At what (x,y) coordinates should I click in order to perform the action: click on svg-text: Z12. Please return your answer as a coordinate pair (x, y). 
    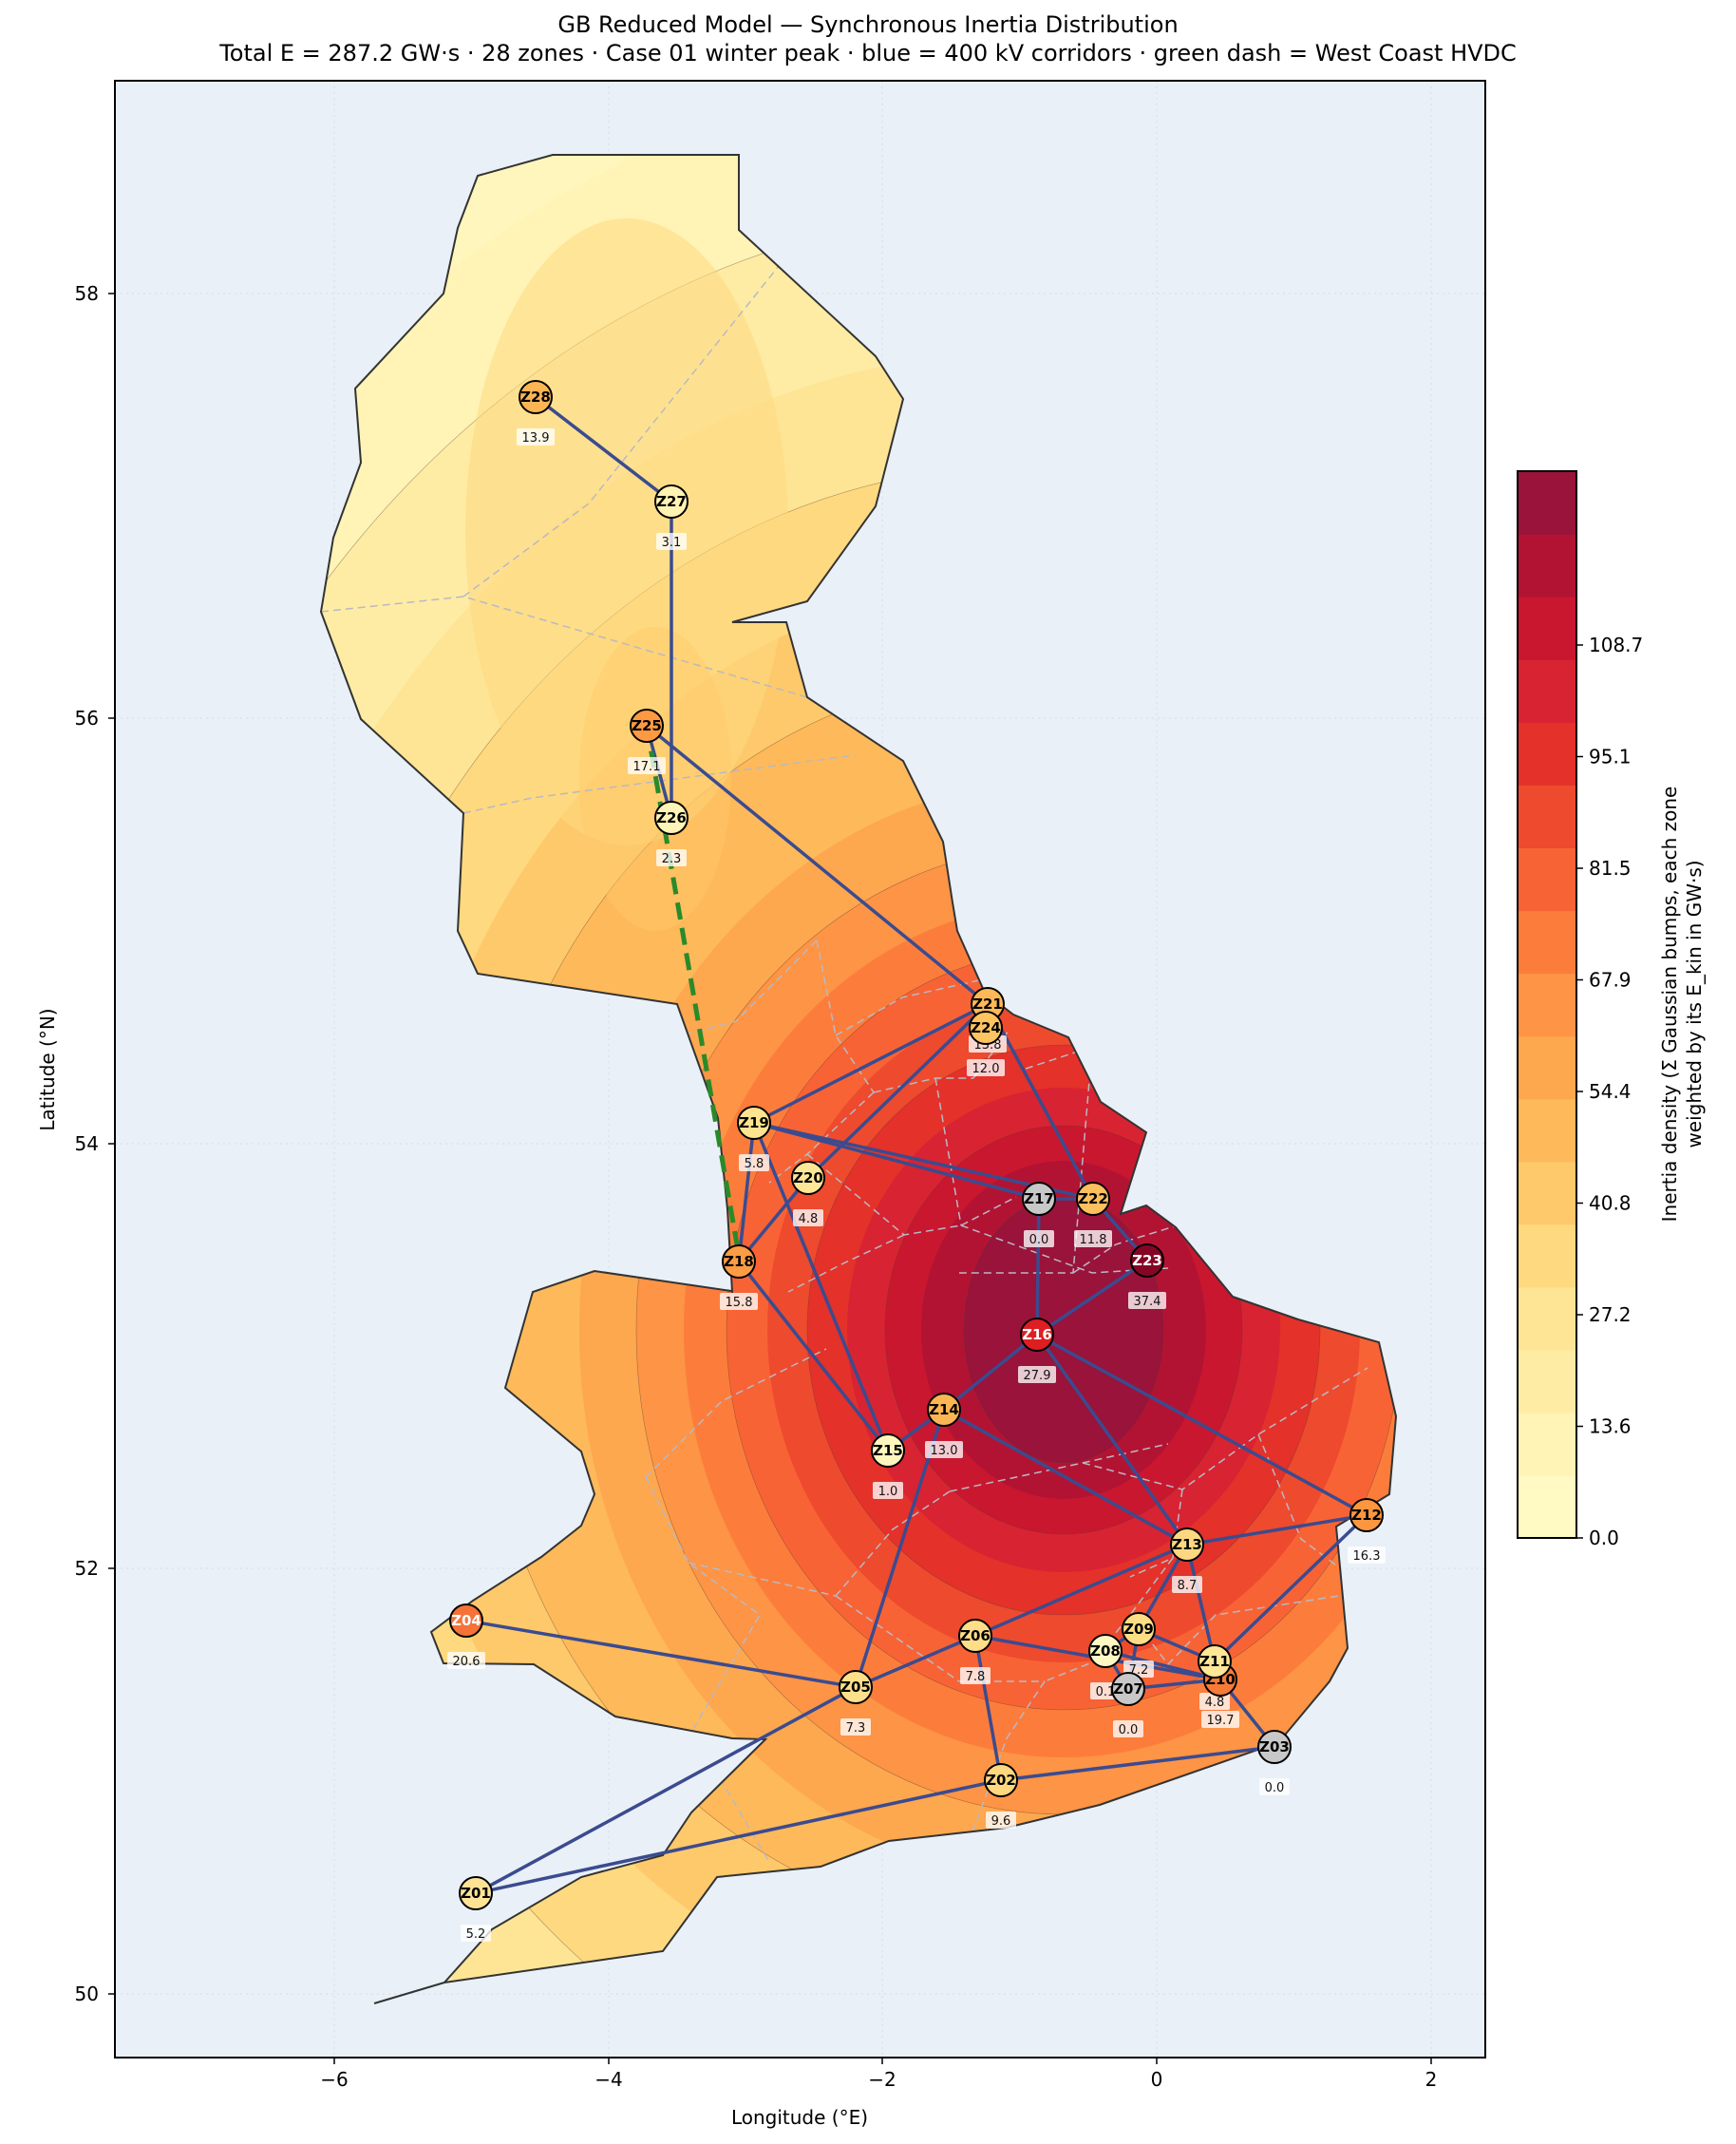
    Looking at the image, I should click on (1366, 1515).